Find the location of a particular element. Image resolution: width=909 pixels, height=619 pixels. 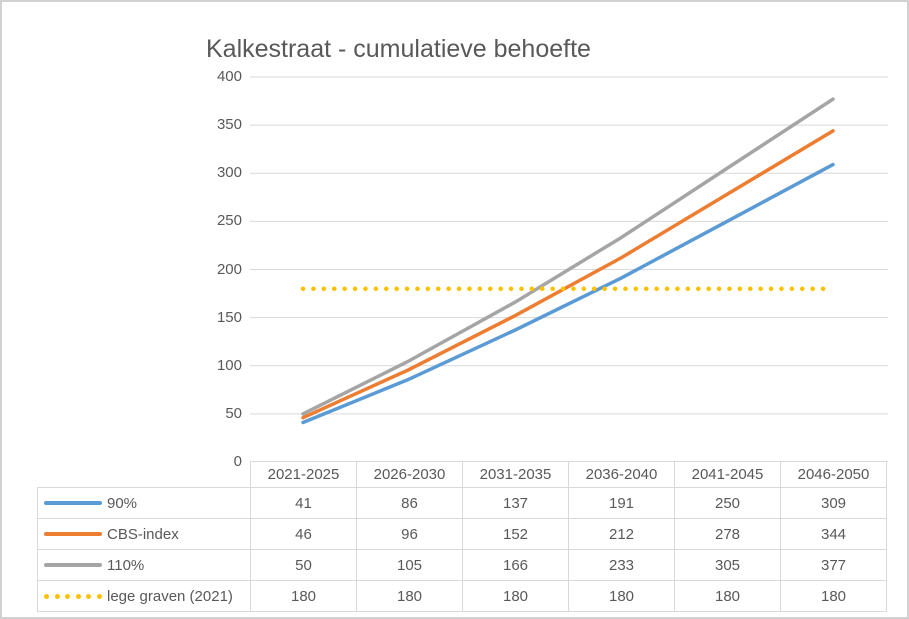

value-cell: 191 is located at coordinates (621, 503).